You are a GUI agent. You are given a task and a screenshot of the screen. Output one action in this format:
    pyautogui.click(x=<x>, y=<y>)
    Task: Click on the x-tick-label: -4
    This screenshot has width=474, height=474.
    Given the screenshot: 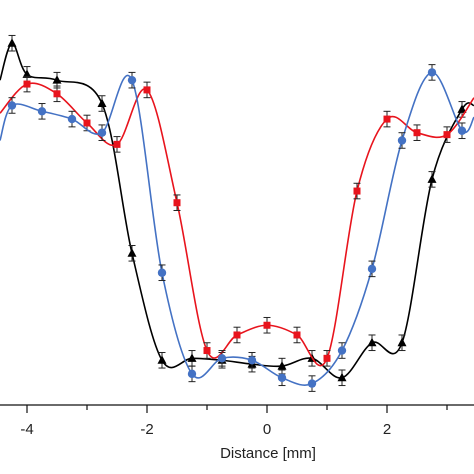 What is the action you would take?
    pyautogui.click(x=26, y=429)
    